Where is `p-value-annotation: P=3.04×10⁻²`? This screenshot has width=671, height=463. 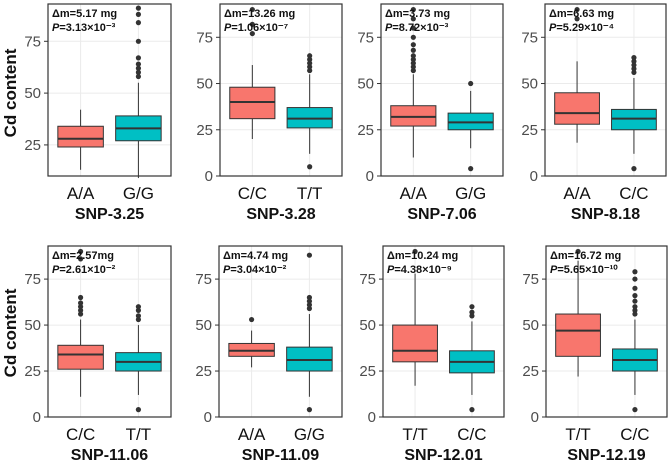 p-value-annotation: P=3.04×10⁻² is located at coordinates (255, 270).